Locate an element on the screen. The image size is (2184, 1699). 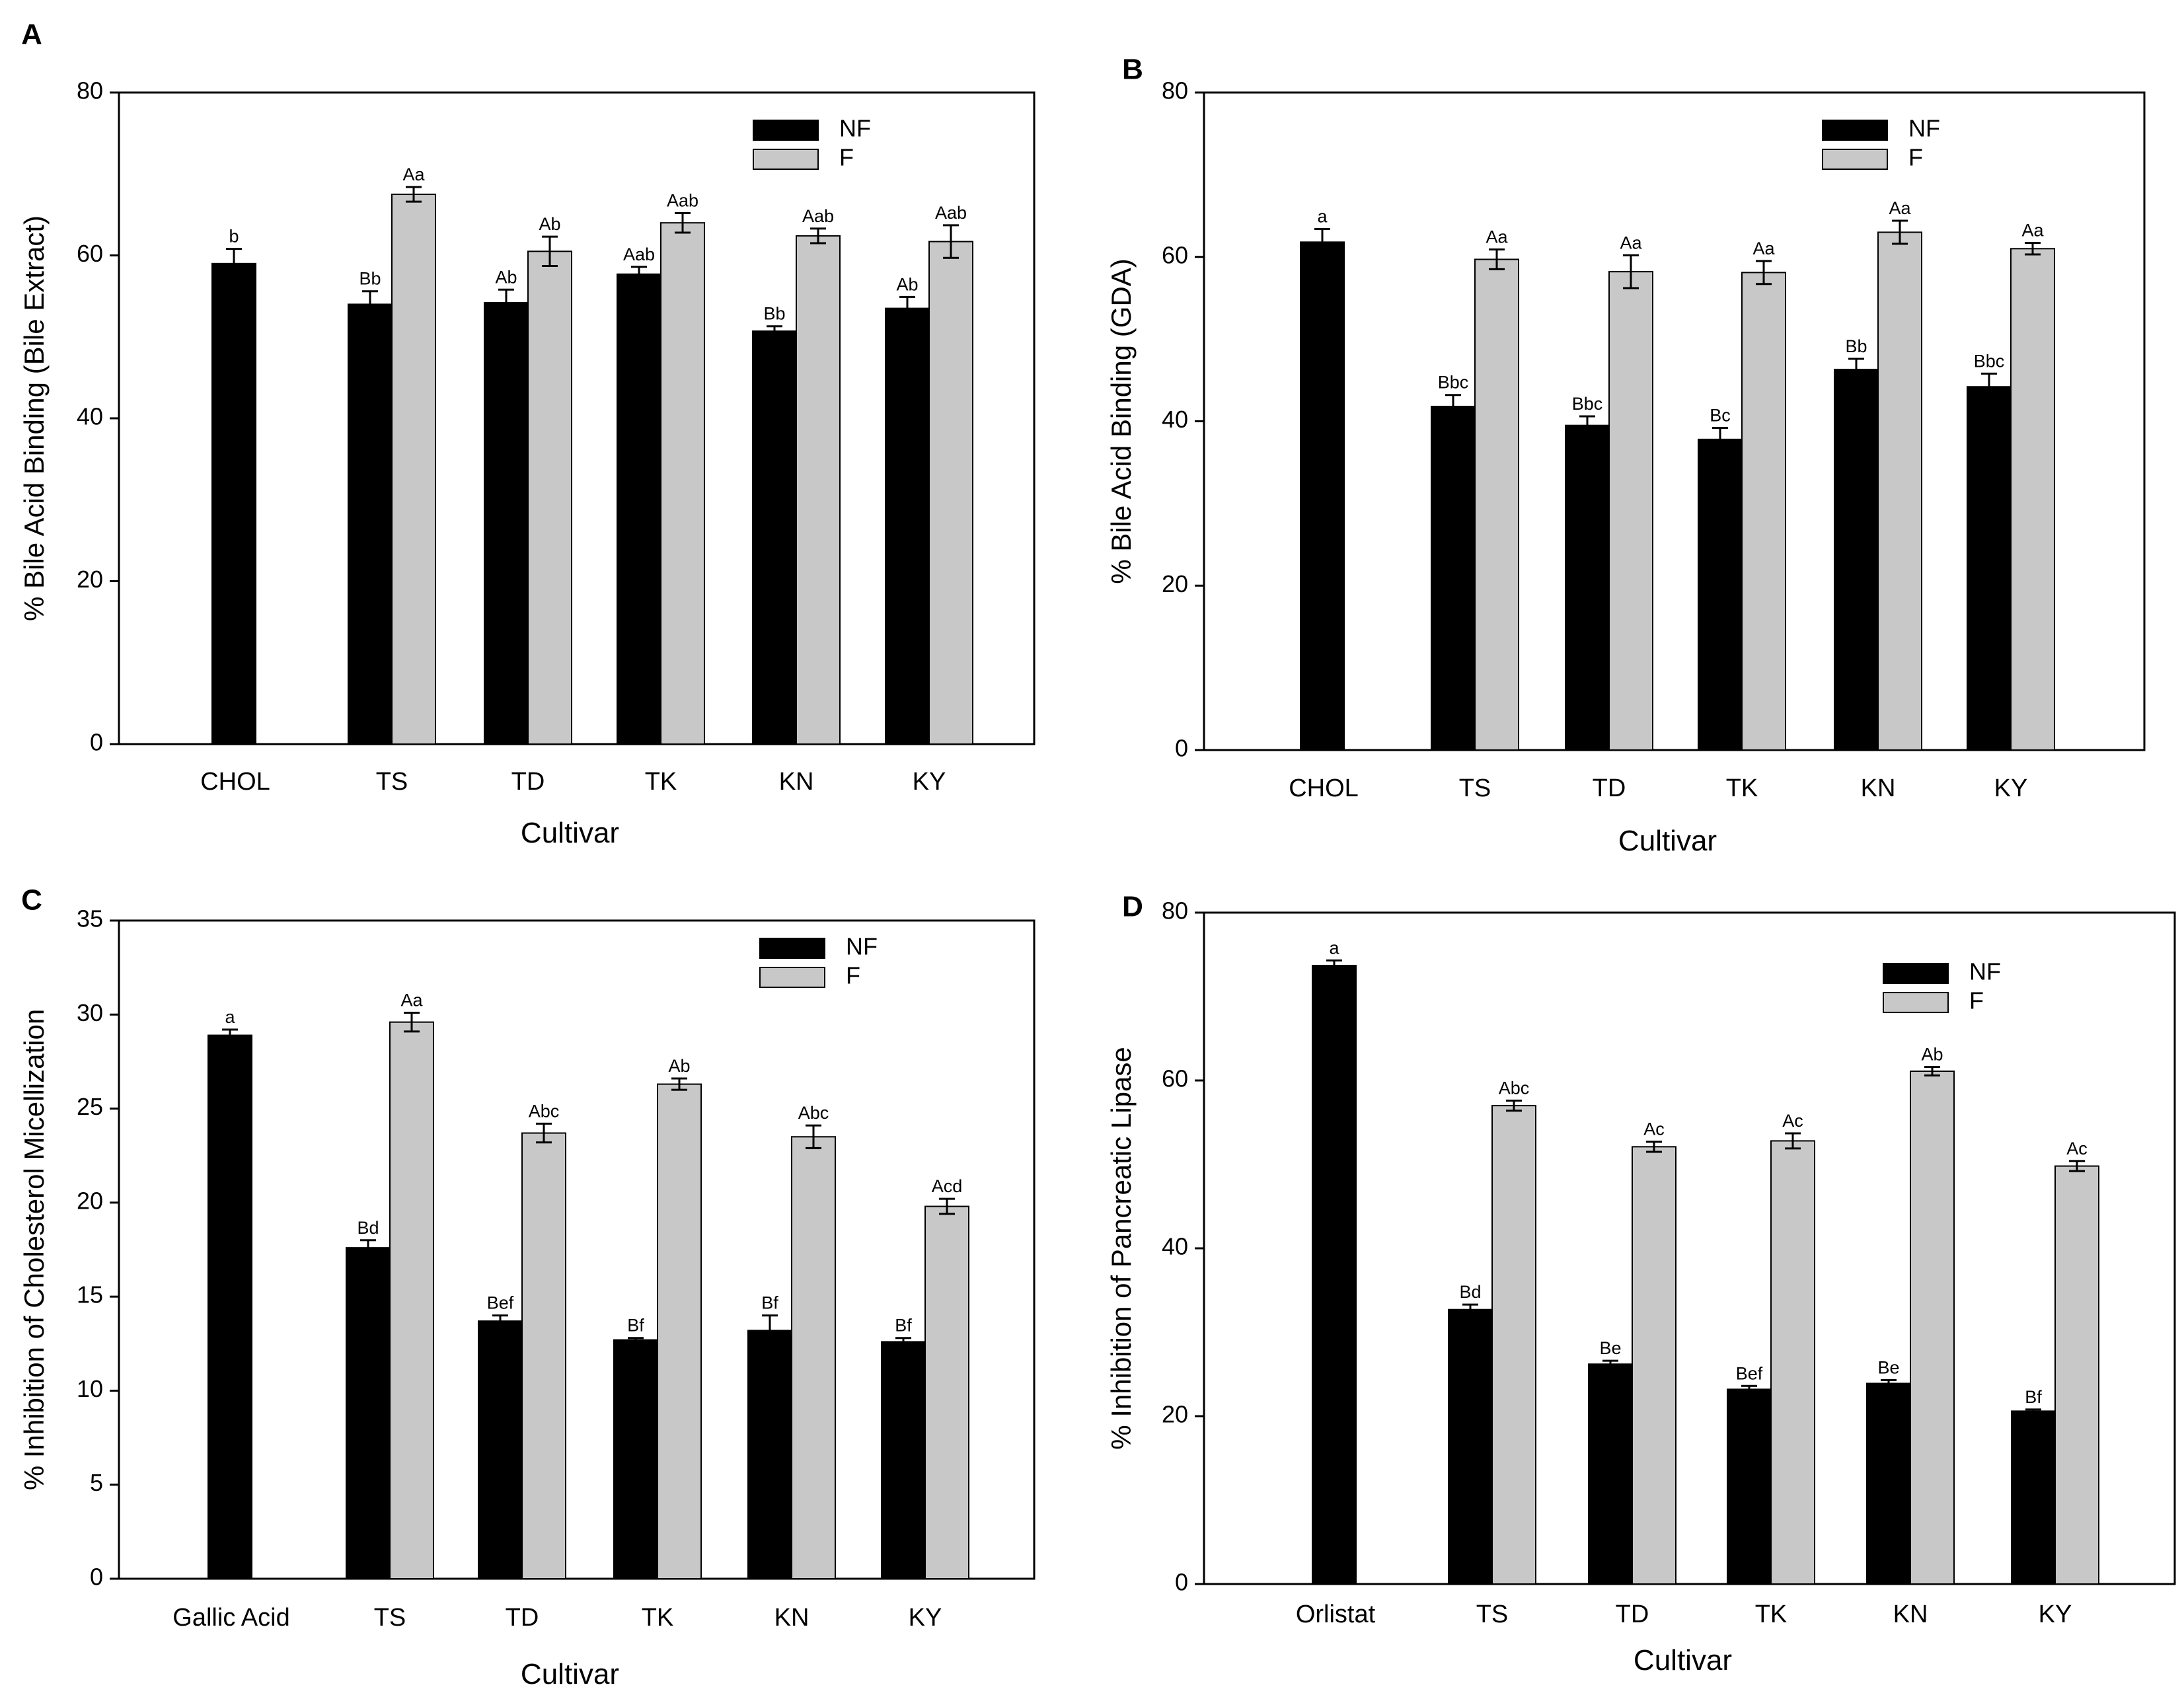
f-ky-significance-label: Aab is located at coordinates (951, 213).